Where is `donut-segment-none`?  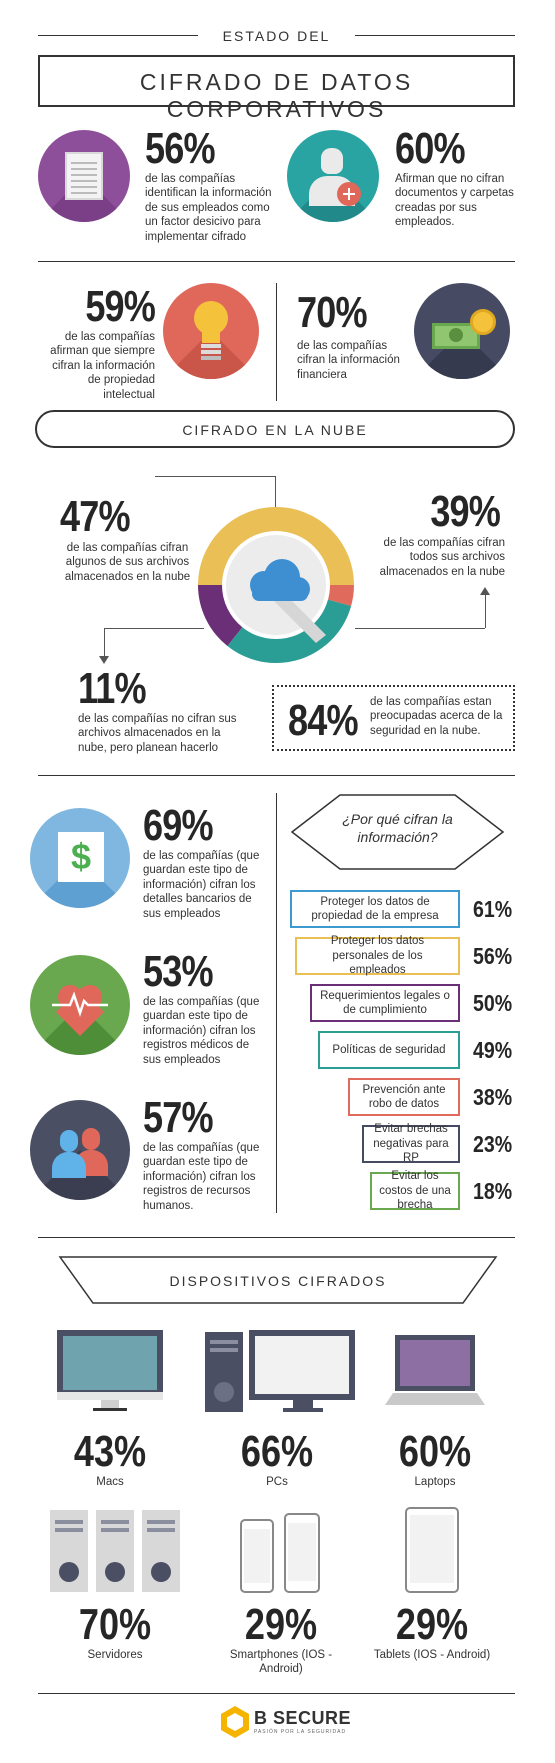
donut-segment-none is located at coordinates (276, 585).